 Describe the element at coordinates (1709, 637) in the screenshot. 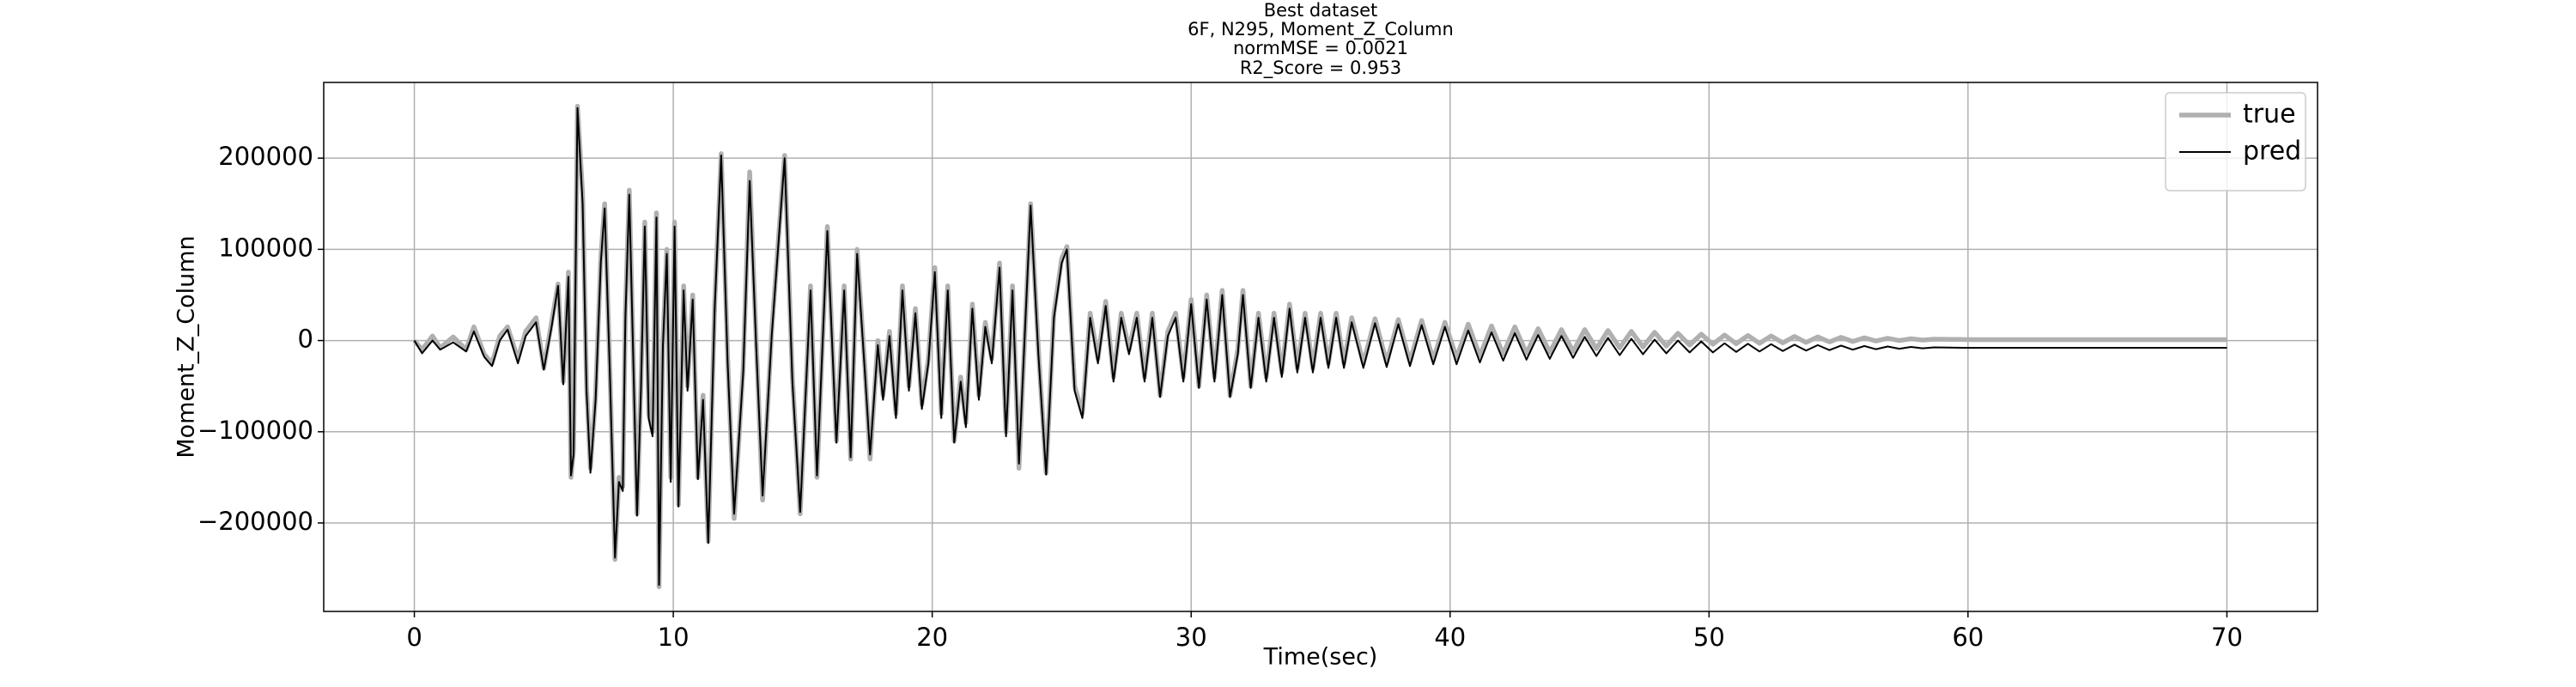

I see `x-tick-label: 50` at that location.